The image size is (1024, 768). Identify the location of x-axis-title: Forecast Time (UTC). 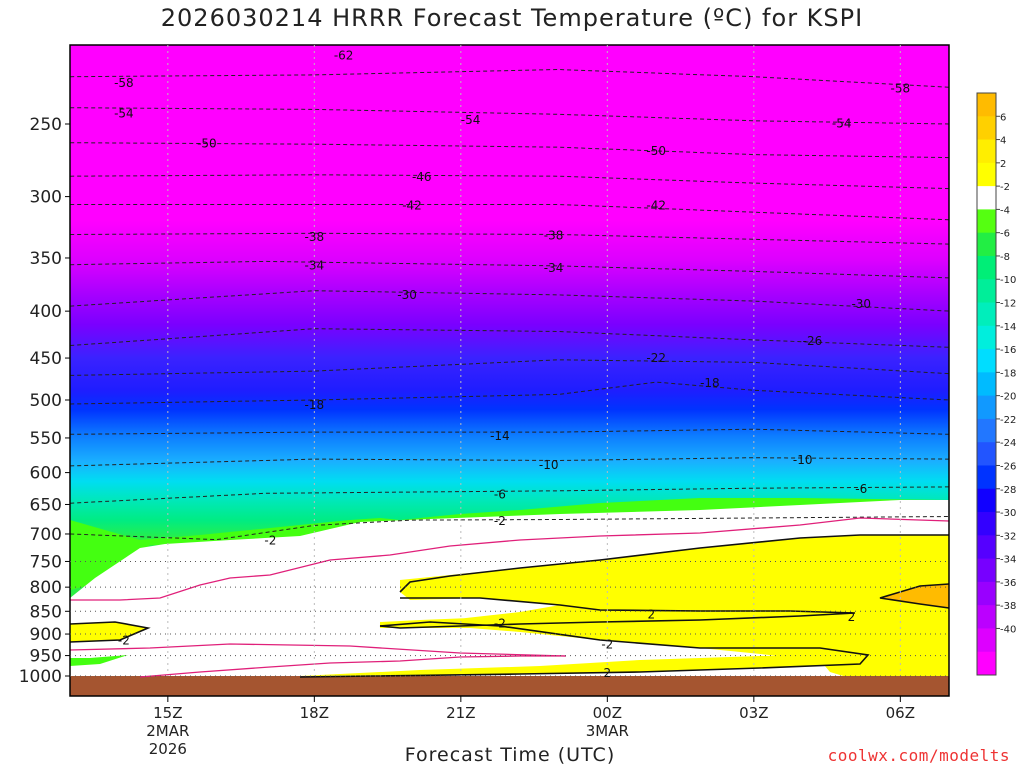
(510, 755).